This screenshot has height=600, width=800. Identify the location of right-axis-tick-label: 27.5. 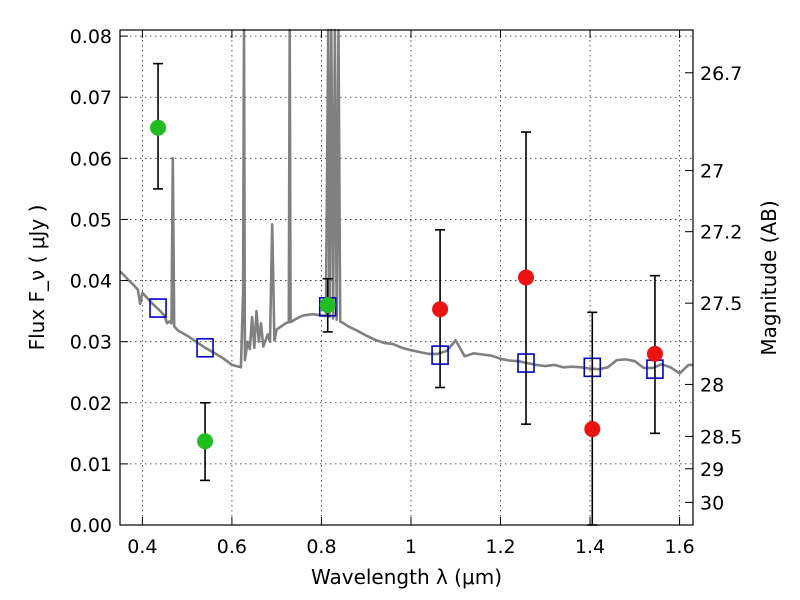
(721, 304).